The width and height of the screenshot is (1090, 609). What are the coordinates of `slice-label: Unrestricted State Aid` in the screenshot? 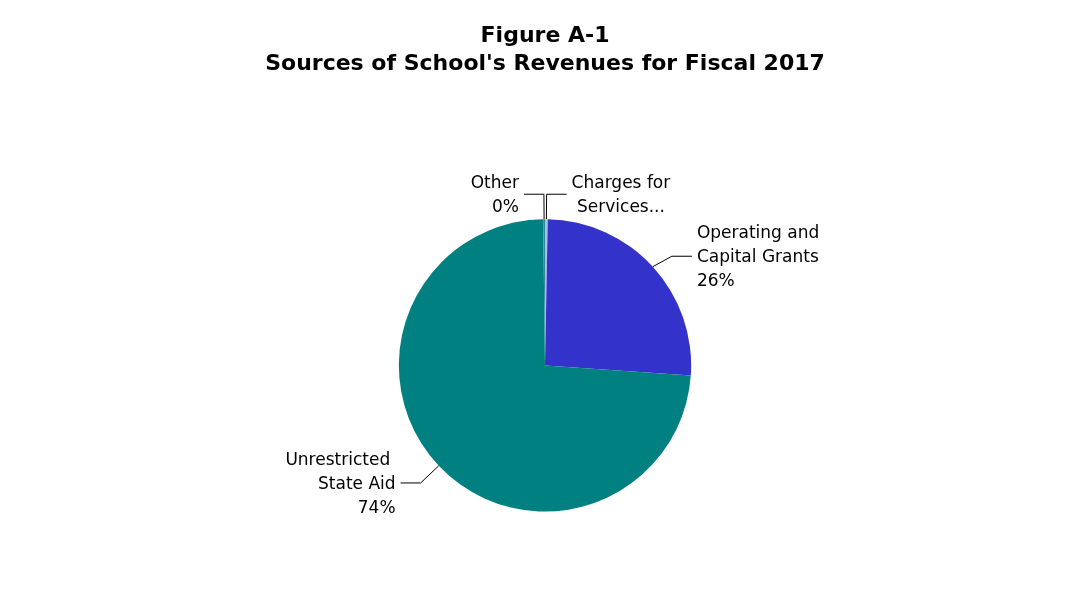 It's located at (340, 470).